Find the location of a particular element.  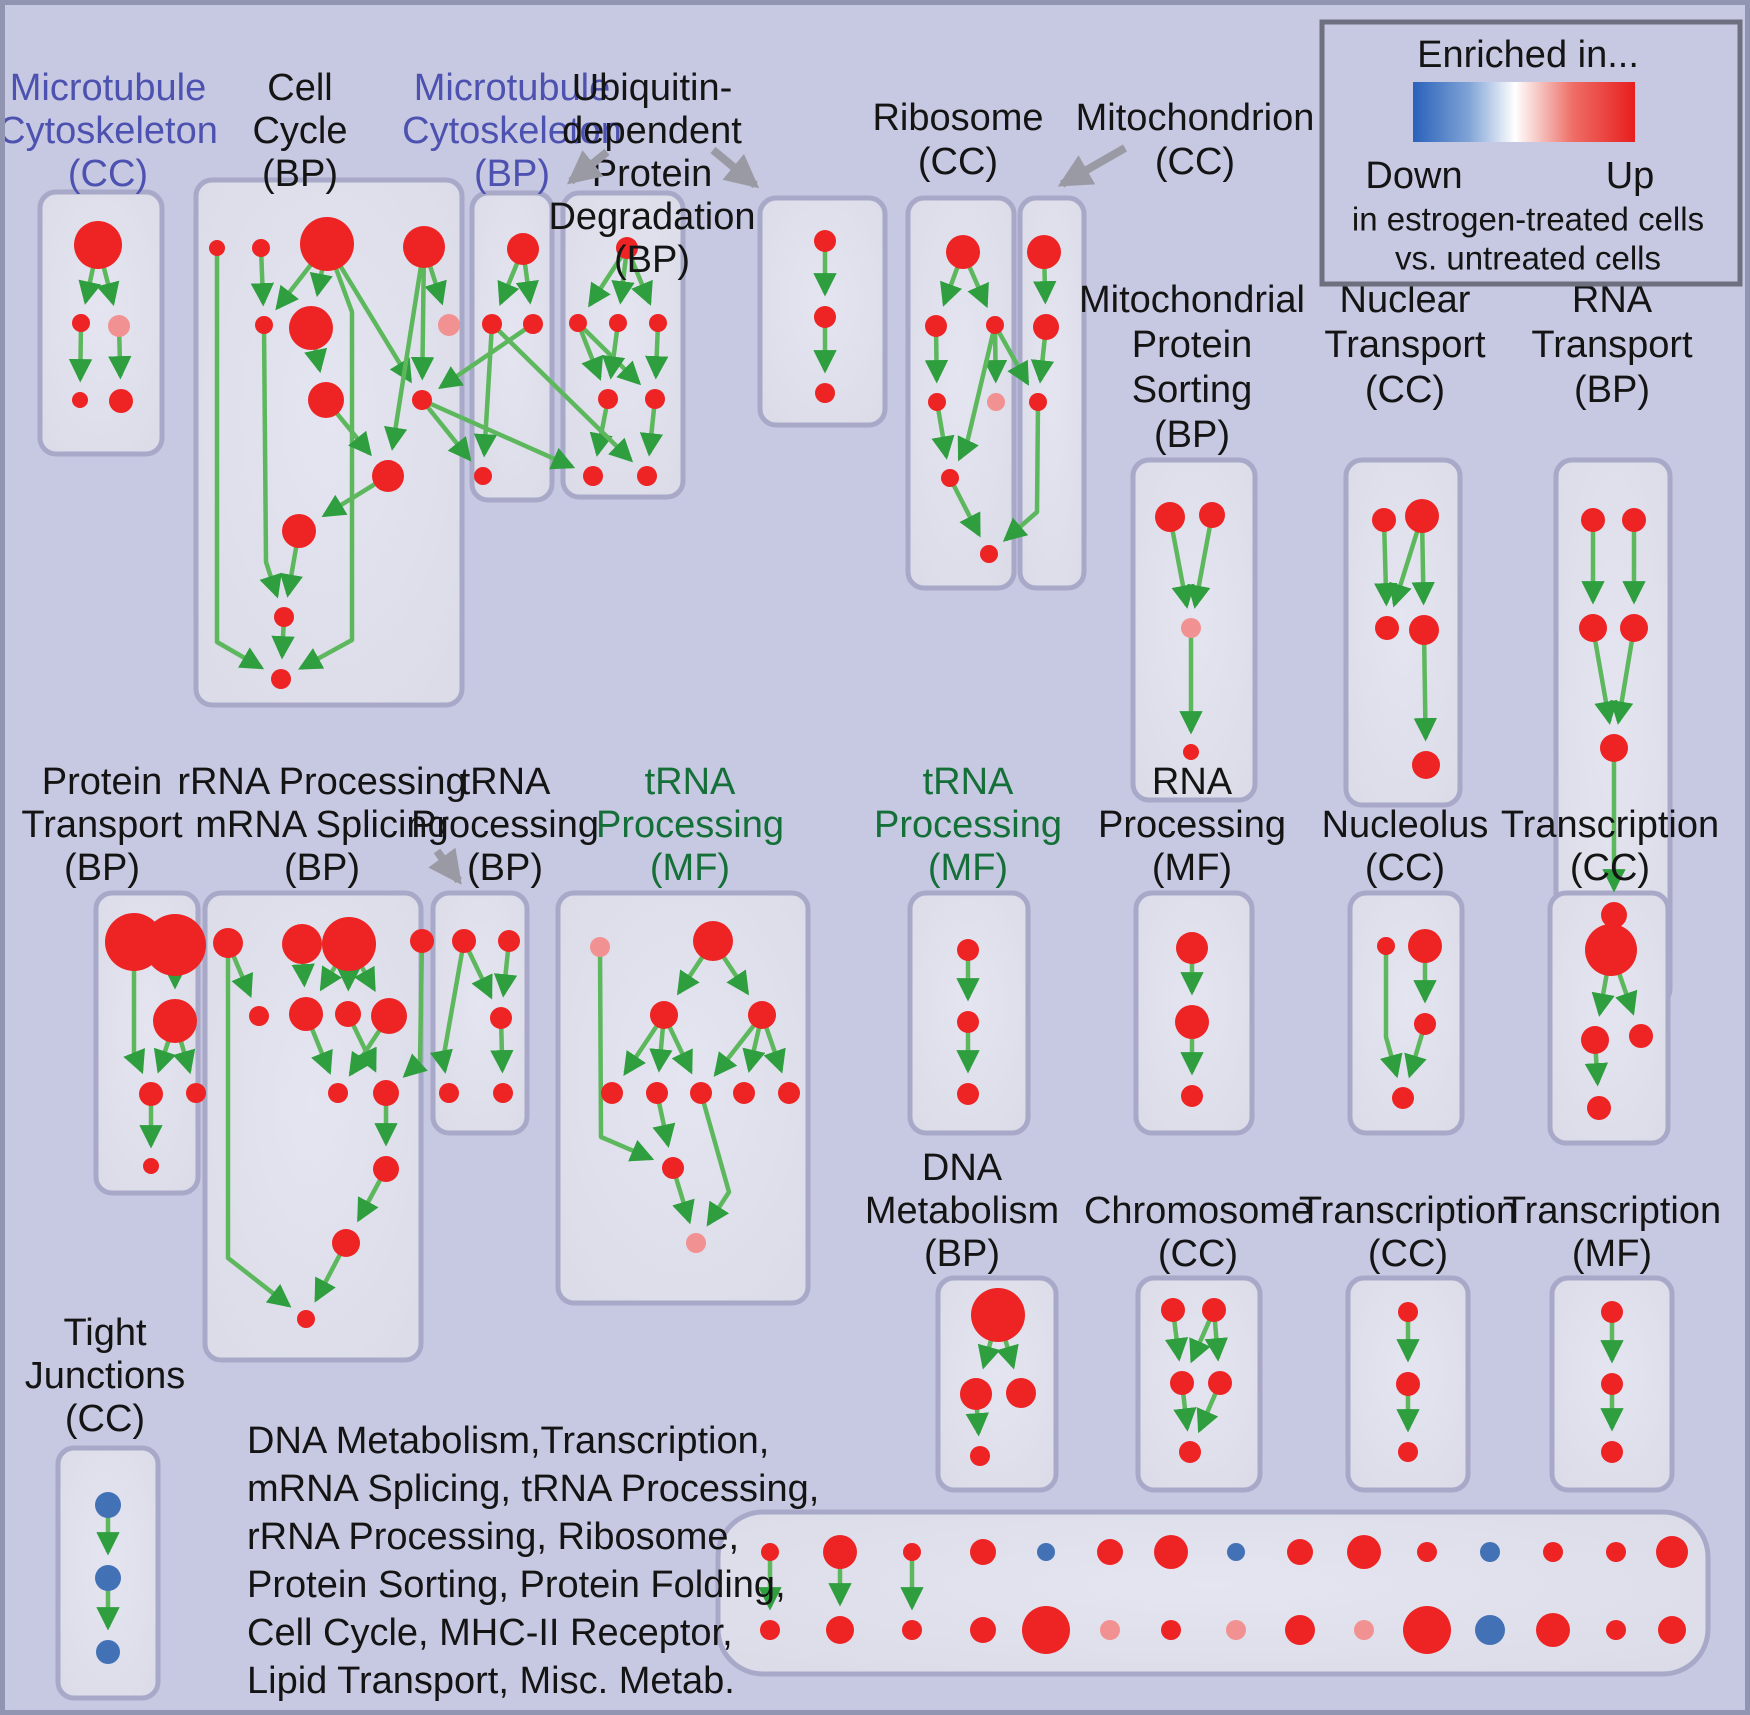

edge-rrna.a1-to-rrna.w is located at coordinates (258, 1125).